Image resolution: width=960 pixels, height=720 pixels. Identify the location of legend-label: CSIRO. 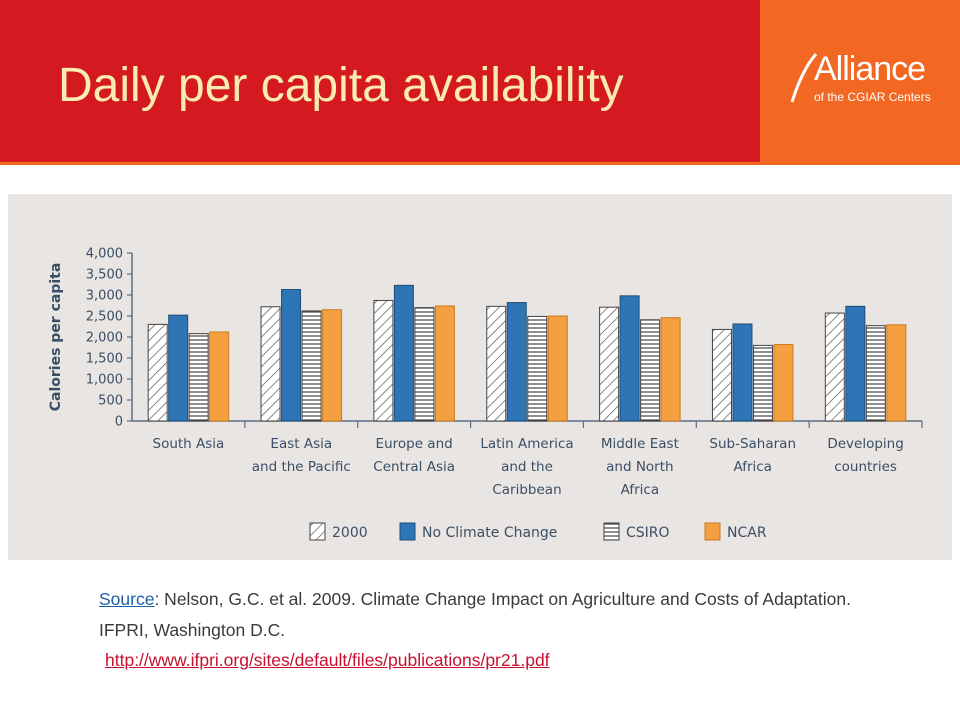
(648, 533).